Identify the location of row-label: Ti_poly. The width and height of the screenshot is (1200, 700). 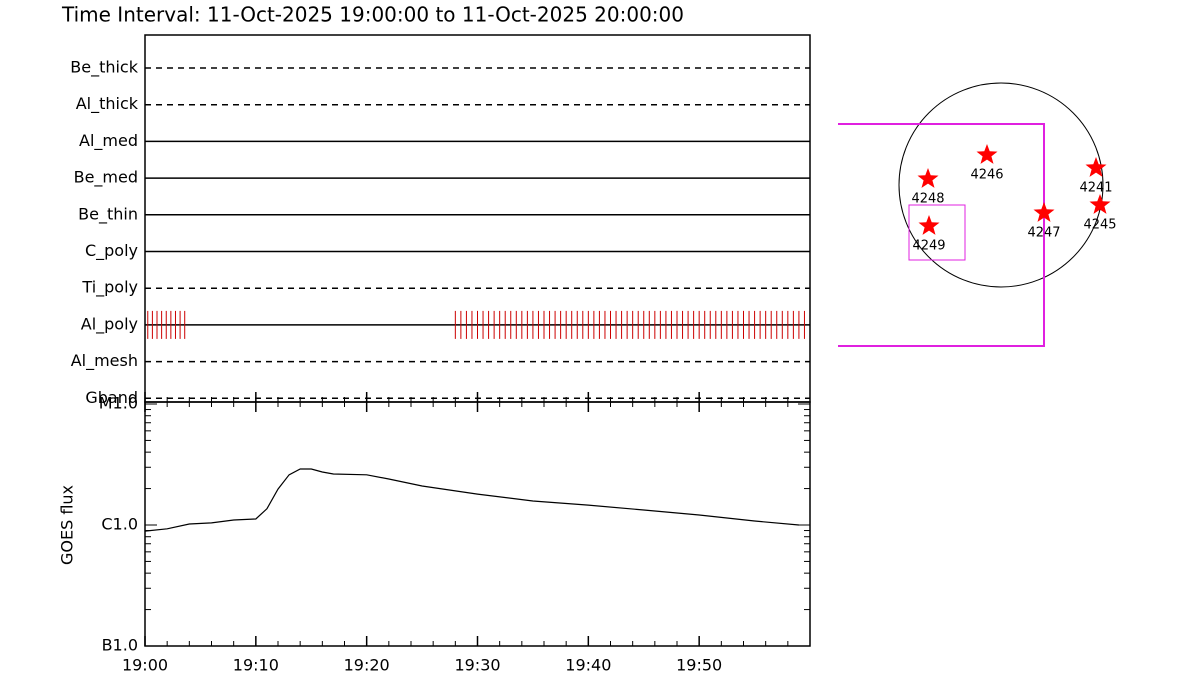
(109, 288).